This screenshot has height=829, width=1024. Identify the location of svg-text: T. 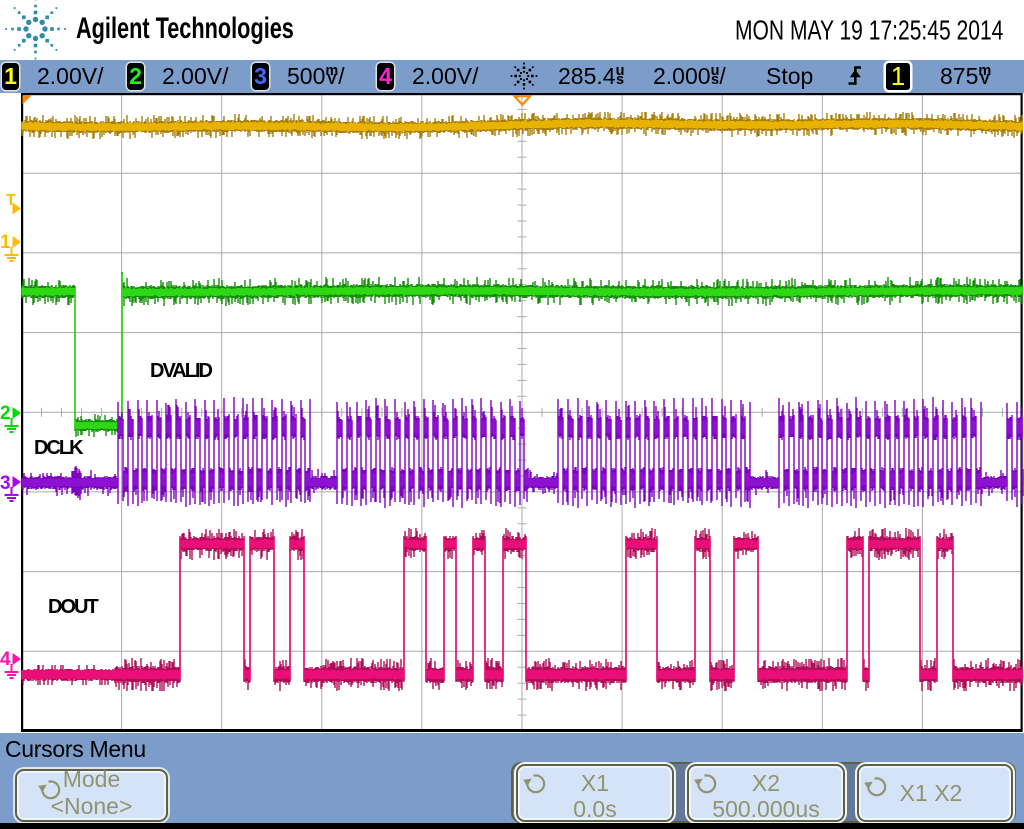
(11, 200).